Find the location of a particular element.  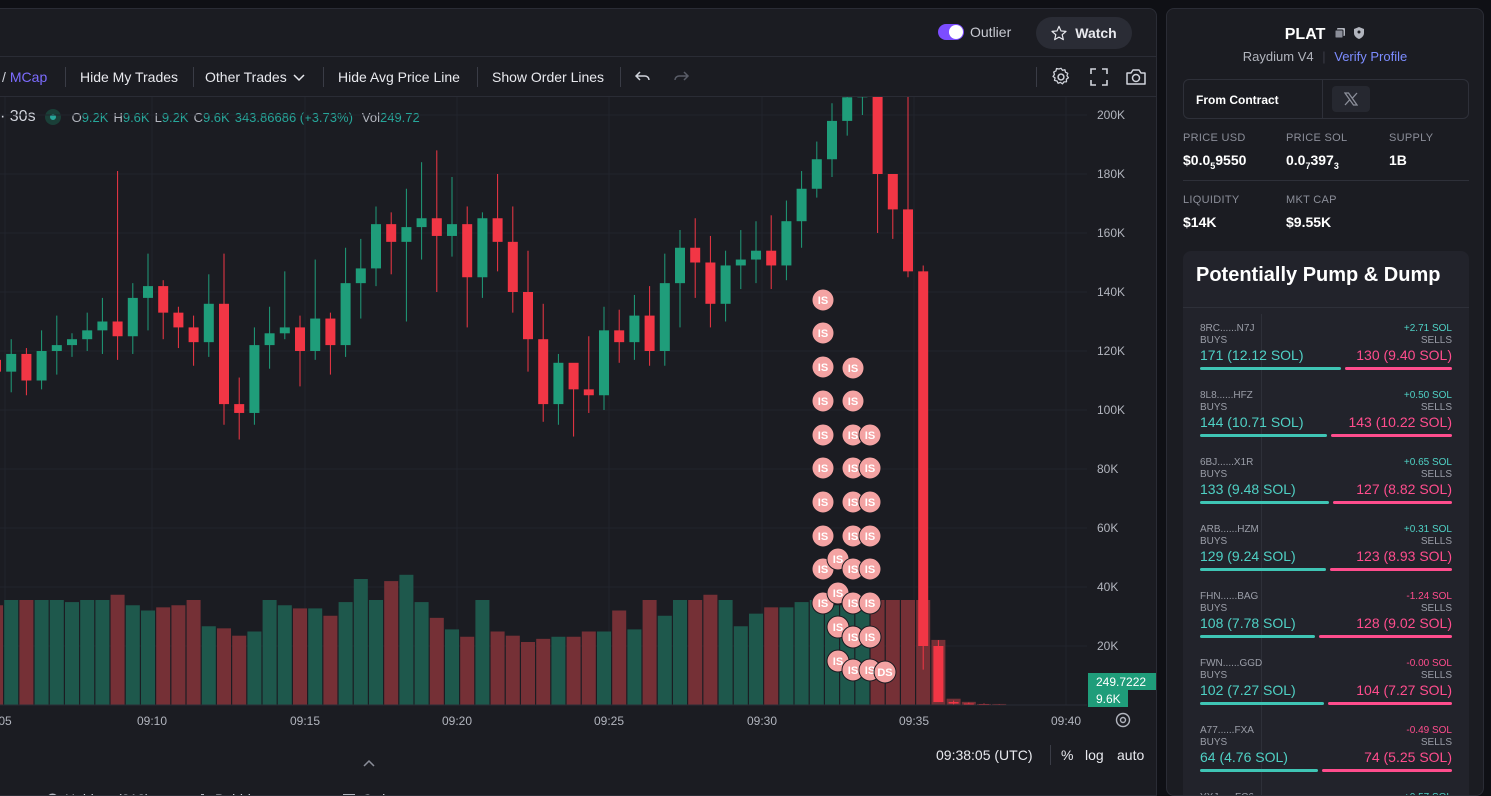

percent-toggle: % is located at coordinates (1067, 755).